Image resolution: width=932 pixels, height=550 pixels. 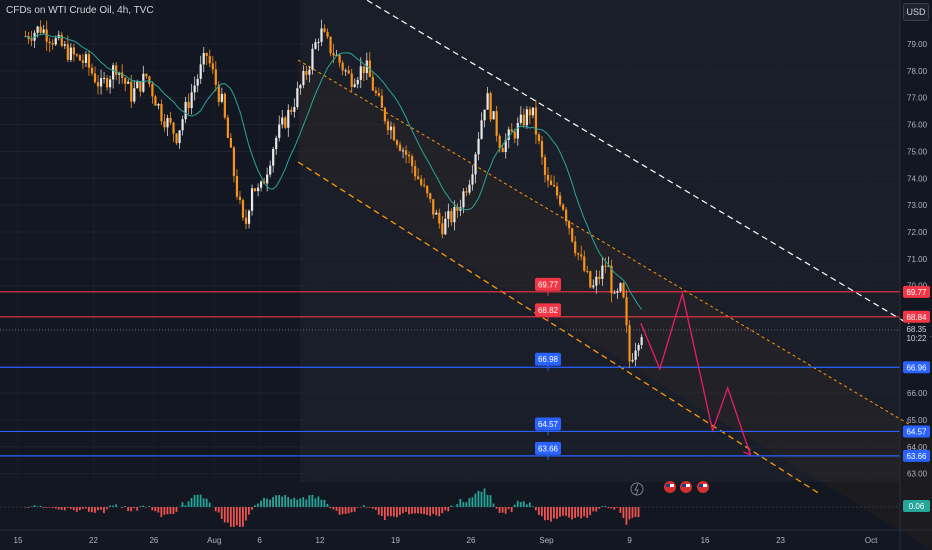 I want to click on level-tag-label: 63.66, so click(x=548, y=448).